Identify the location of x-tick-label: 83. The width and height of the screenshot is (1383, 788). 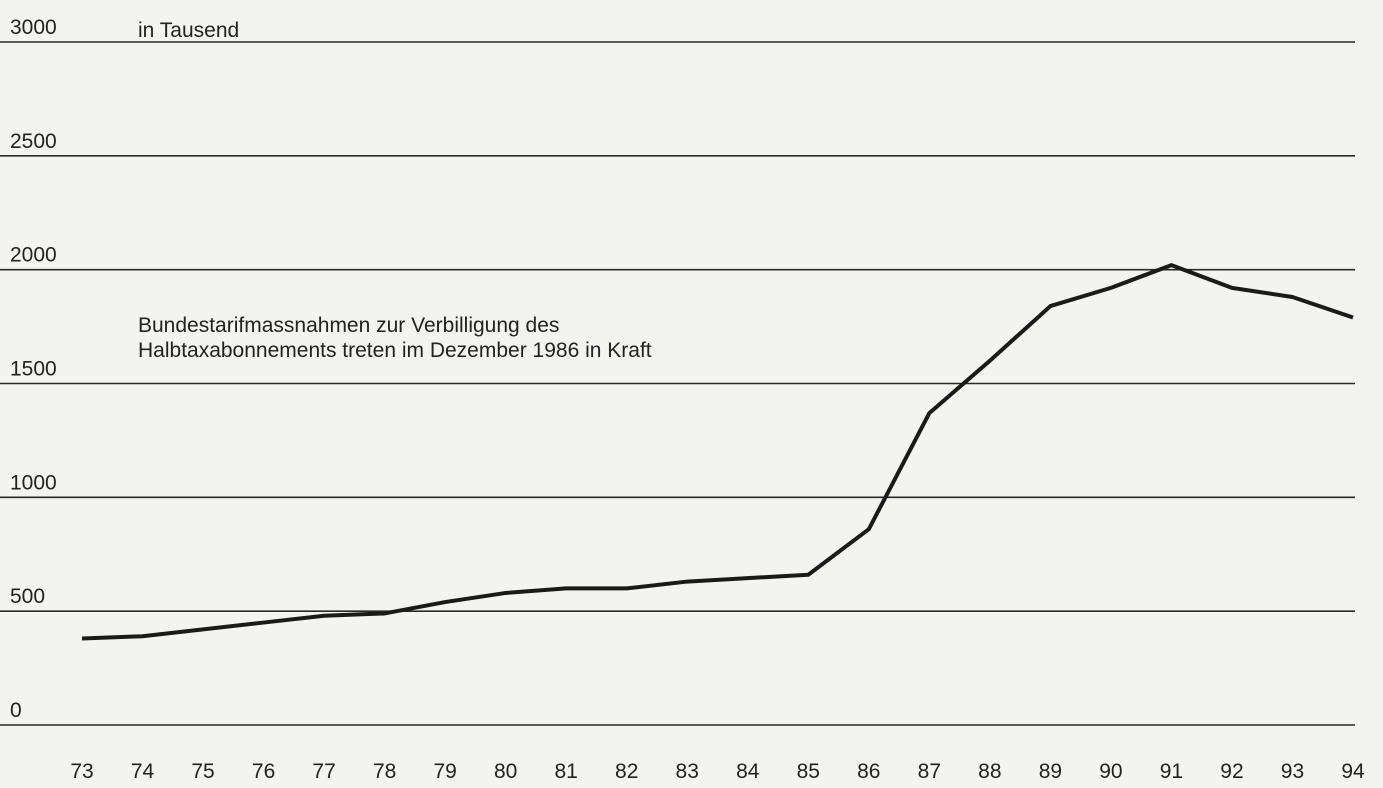
(687, 771).